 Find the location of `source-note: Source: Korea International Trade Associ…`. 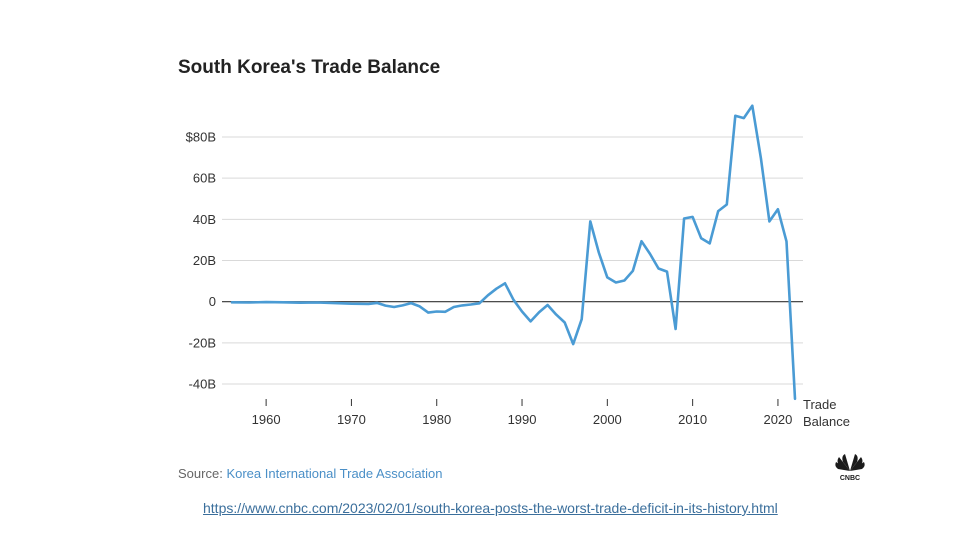

source-note: Source: Korea International Trade Associ… is located at coordinates (310, 473).